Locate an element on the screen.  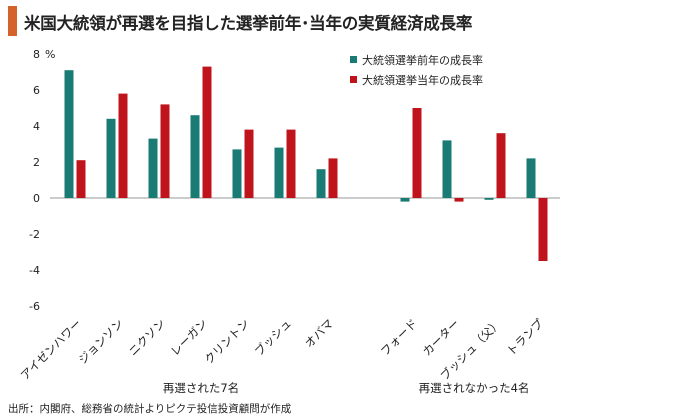
category-label: トランプ is located at coordinates (525, 337).